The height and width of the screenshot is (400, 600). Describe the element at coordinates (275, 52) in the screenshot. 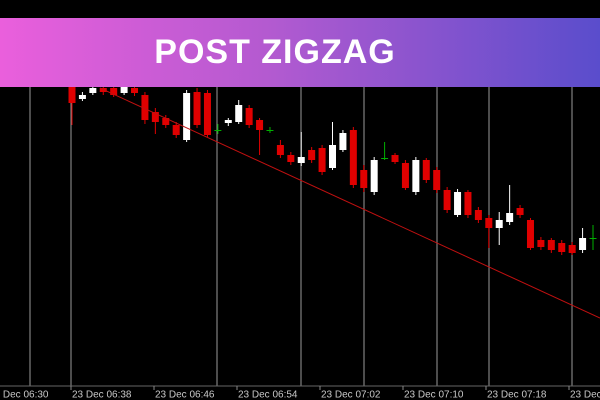

I see `banner-title: POST ZIGZAG` at that location.